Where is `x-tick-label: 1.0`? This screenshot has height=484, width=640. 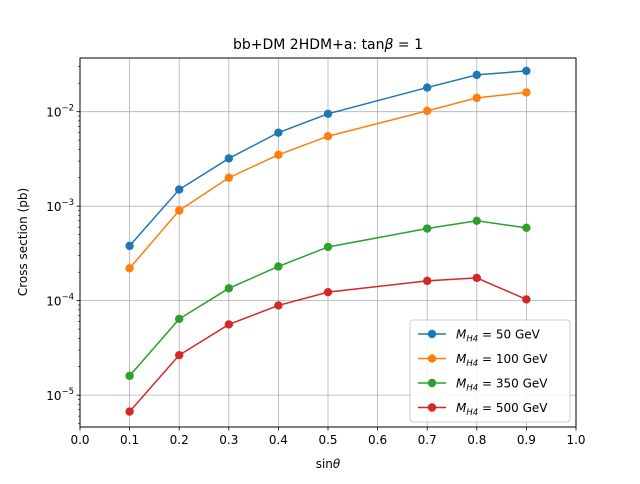 x-tick-label: 1.0 is located at coordinates (575, 440).